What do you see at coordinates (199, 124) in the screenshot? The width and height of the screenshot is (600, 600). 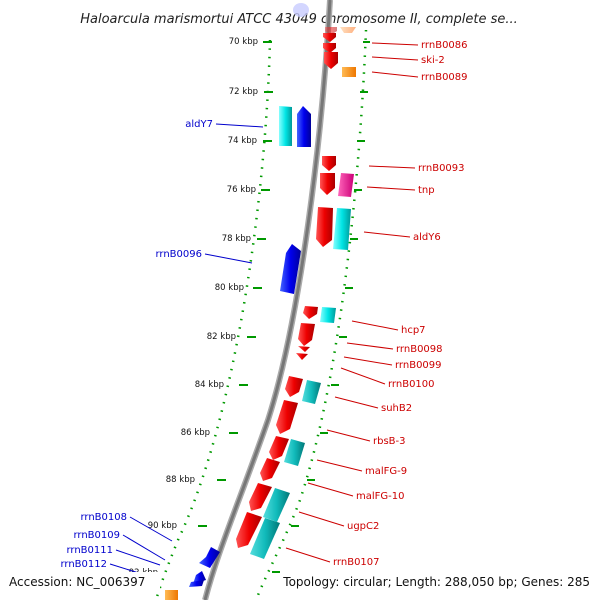 I see `label-aldY7: aldY7` at bounding box center [199, 124].